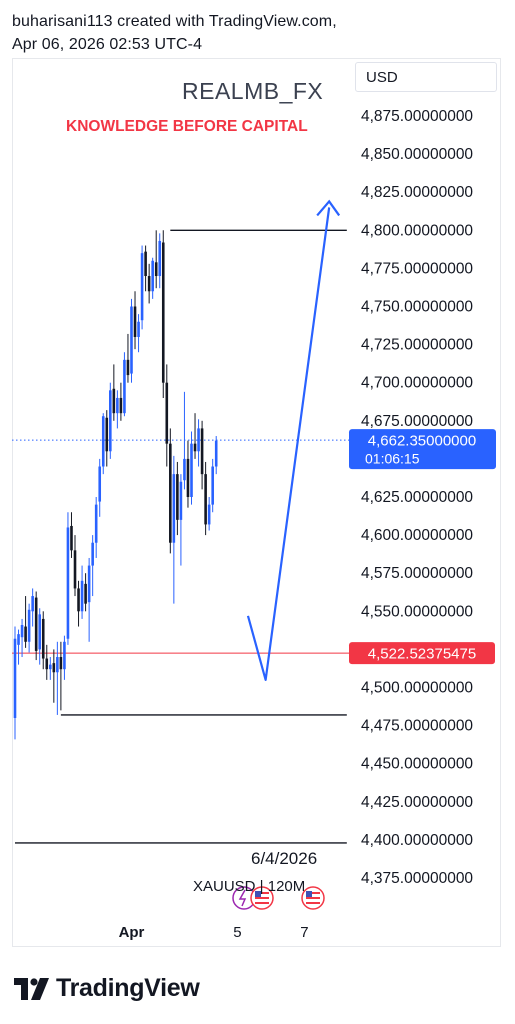 This screenshot has height=1024, width=515. I want to click on current-price-label: 4,662.35000000, so click(422, 441).